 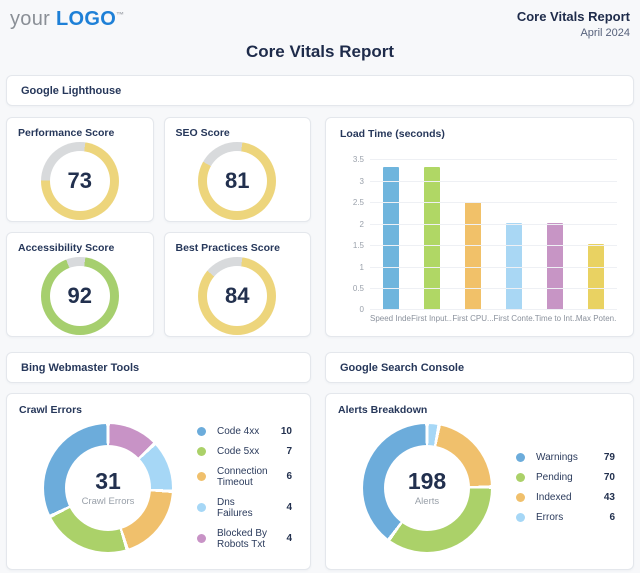 I want to click on gauge-value: 73, so click(x=79, y=181).